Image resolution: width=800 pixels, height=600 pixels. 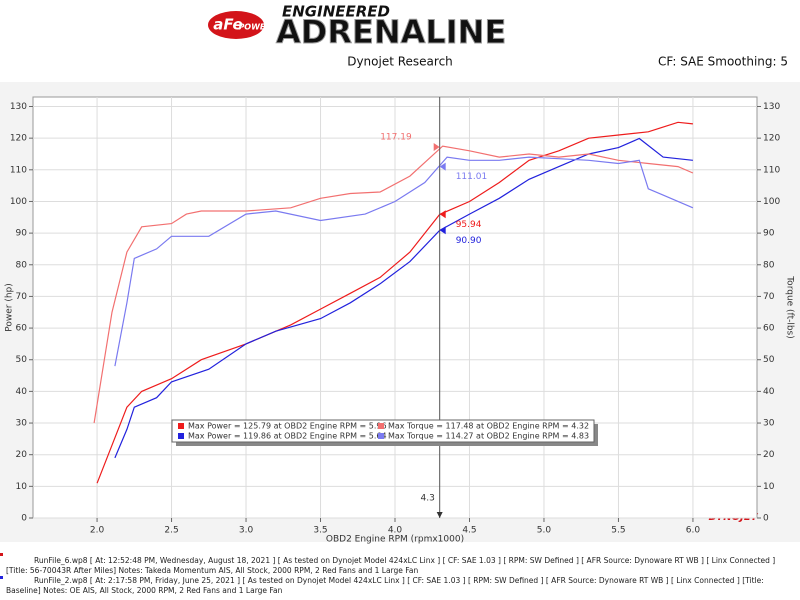 What do you see at coordinates (97, 531) in the screenshot?
I see `x-tick-label: 2.0` at bounding box center [97, 531].